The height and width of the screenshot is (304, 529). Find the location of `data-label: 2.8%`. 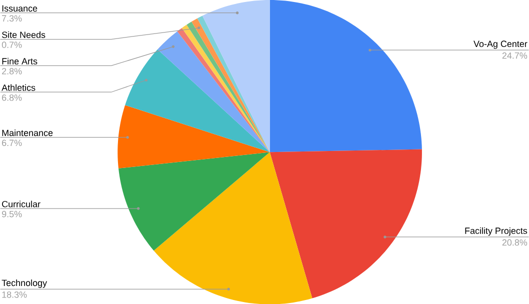

data-label: 2.8% is located at coordinates (12, 71).